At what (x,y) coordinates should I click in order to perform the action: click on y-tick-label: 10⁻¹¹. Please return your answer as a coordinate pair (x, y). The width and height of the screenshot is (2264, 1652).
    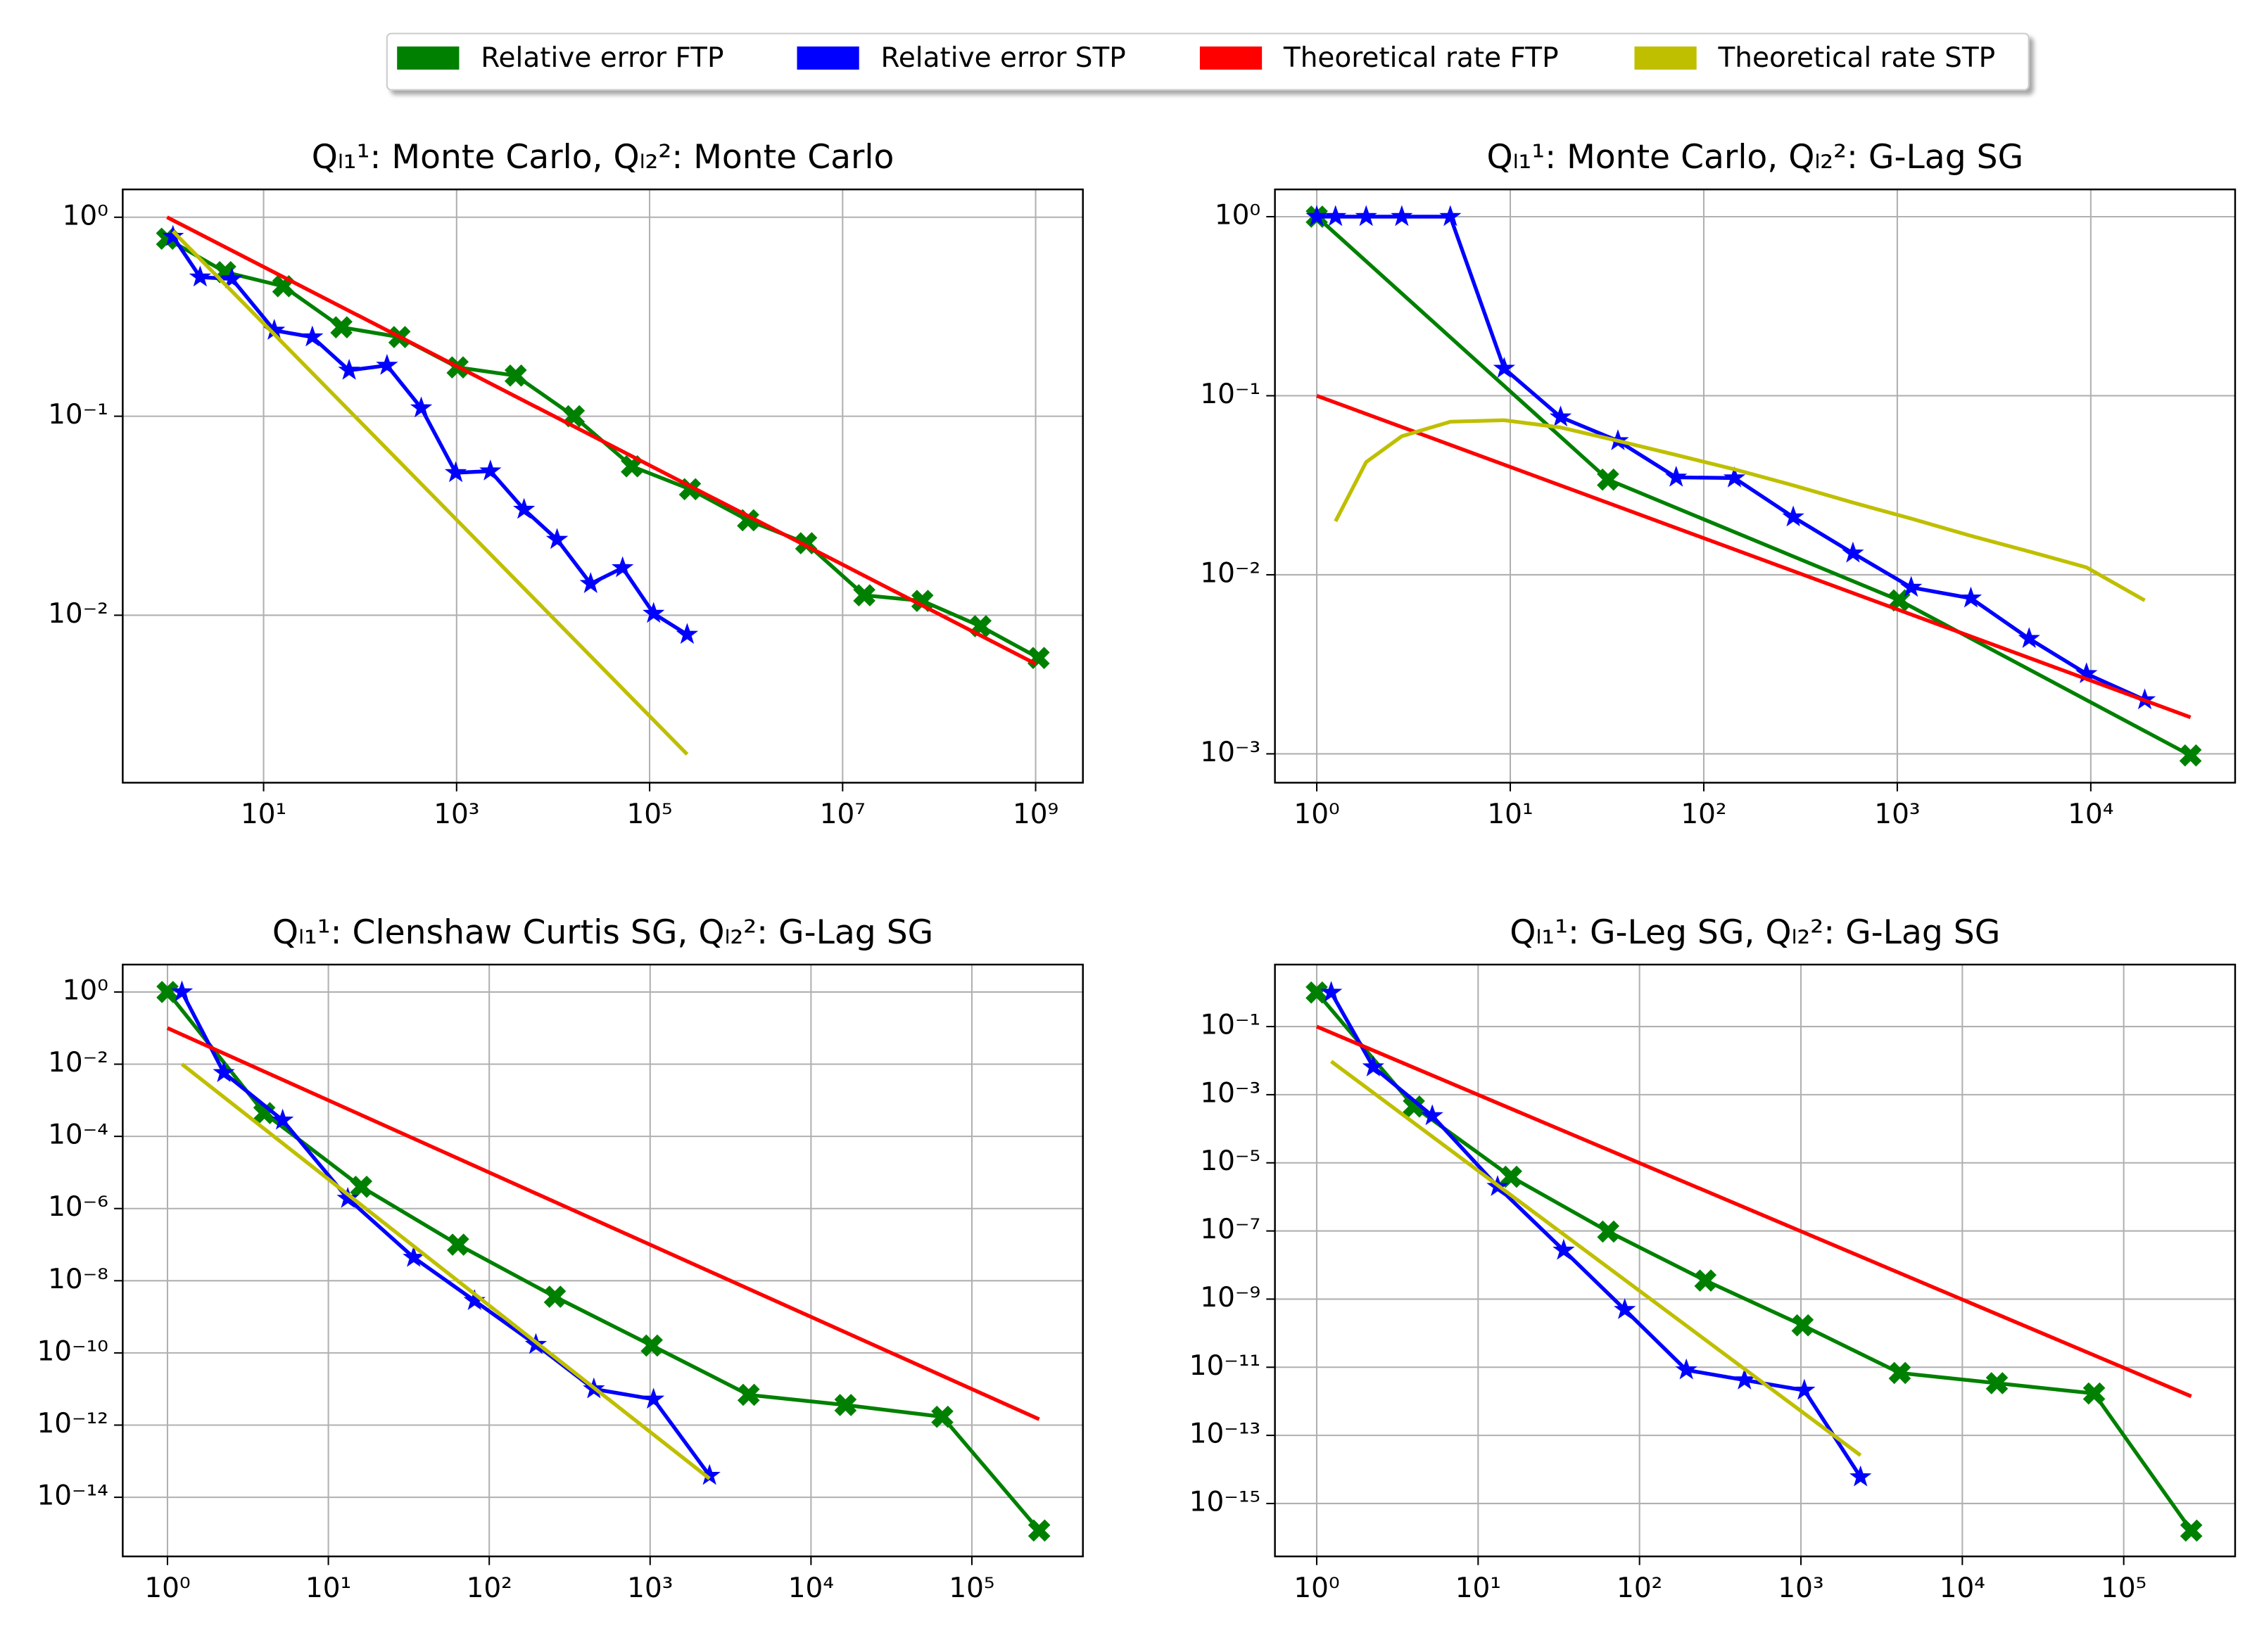
    Looking at the image, I should click on (1224, 1366).